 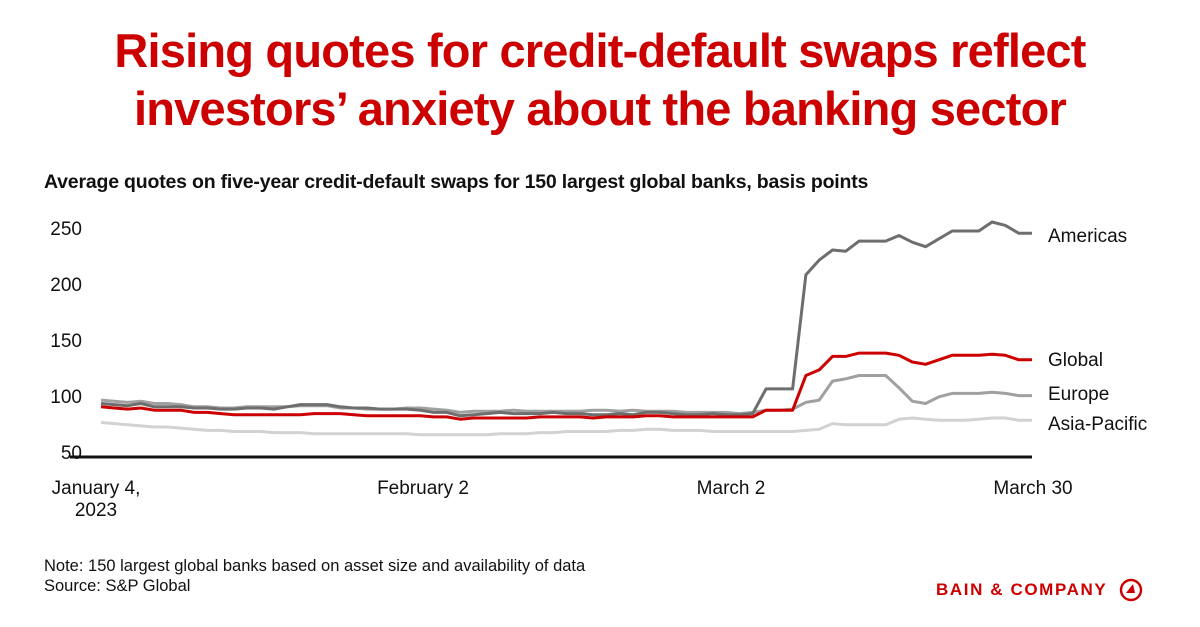 I want to click on x-tick-jan4: January 4, 2023, so click(x=96, y=500).